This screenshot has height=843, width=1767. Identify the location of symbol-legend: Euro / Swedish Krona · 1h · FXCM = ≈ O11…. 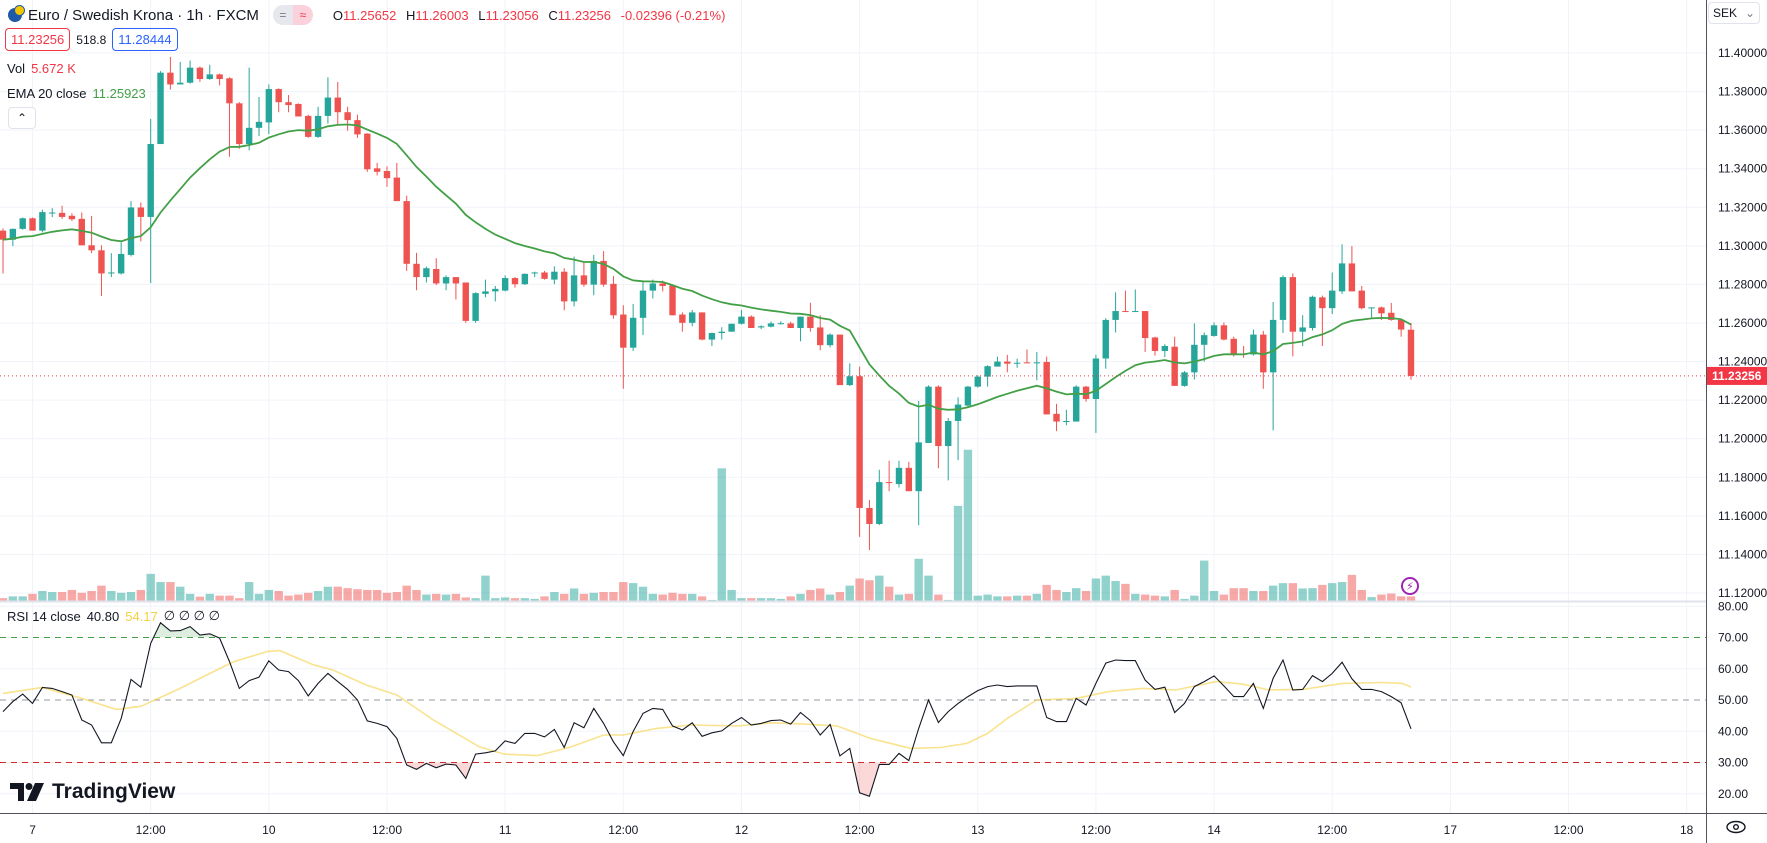
(369, 15).